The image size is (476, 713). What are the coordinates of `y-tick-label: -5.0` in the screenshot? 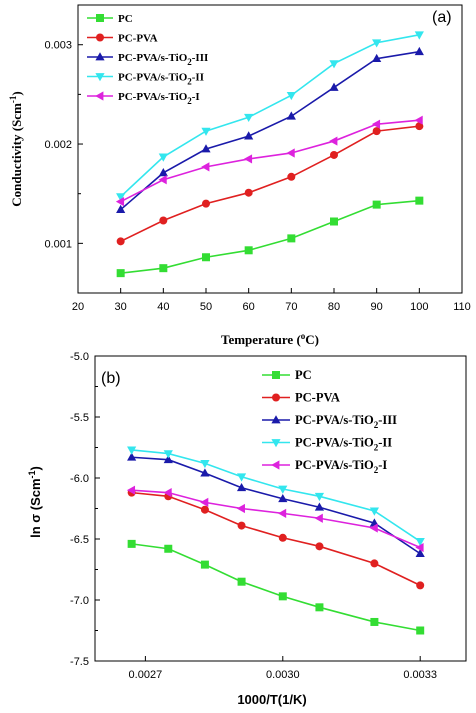 It's located at (79, 357).